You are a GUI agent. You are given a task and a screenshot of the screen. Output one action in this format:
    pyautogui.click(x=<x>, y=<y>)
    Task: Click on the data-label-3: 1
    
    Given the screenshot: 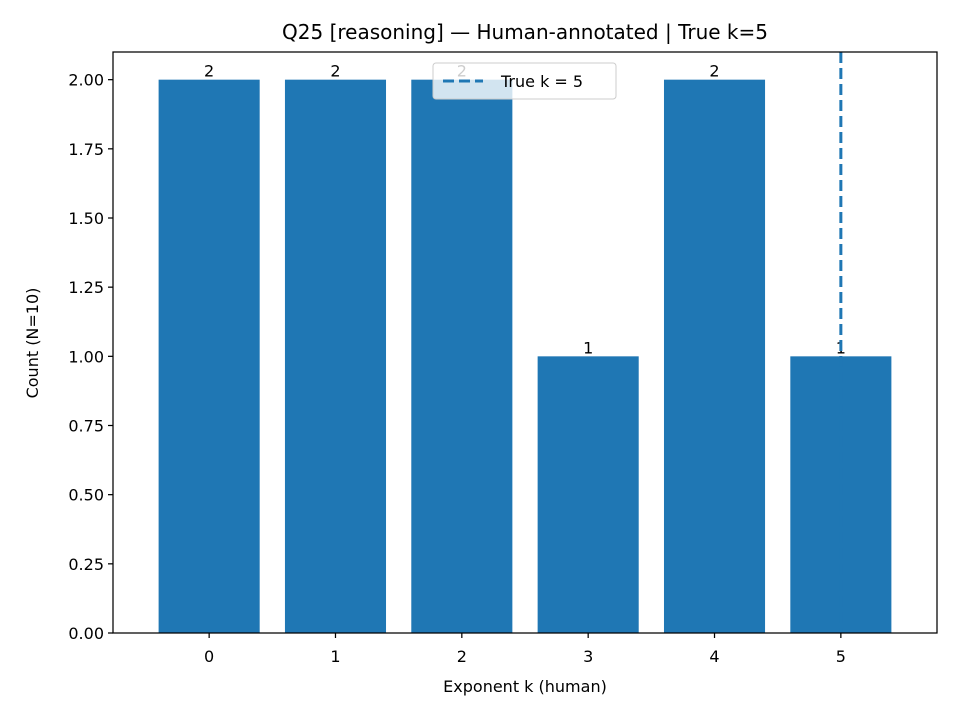 What is the action you would take?
    pyautogui.click(x=588, y=347)
    